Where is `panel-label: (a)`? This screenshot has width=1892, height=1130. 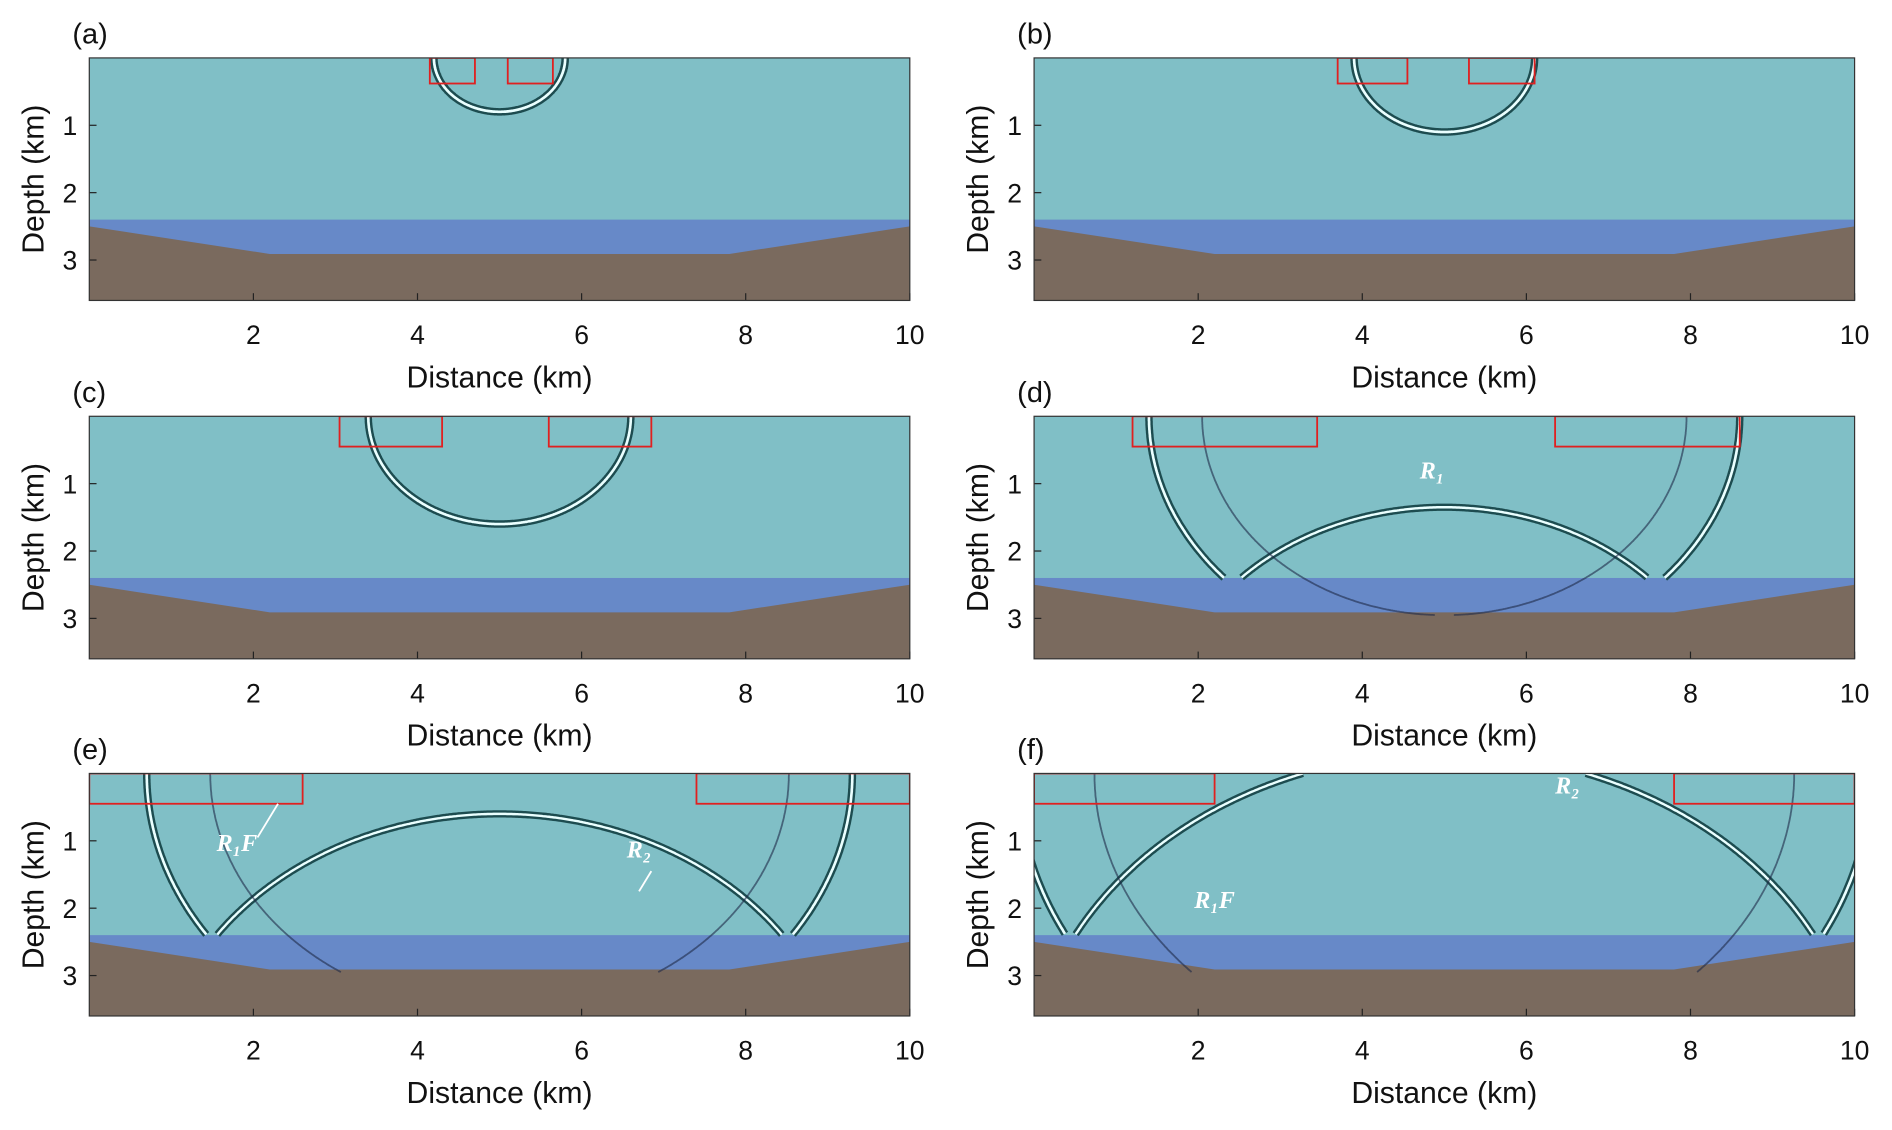
panel-label: (a) is located at coordinates (89, 34).